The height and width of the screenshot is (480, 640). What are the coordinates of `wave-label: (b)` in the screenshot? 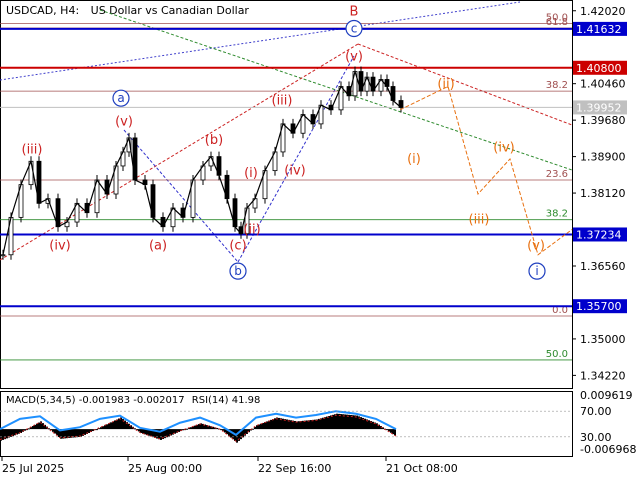 It's located at (214, 140).